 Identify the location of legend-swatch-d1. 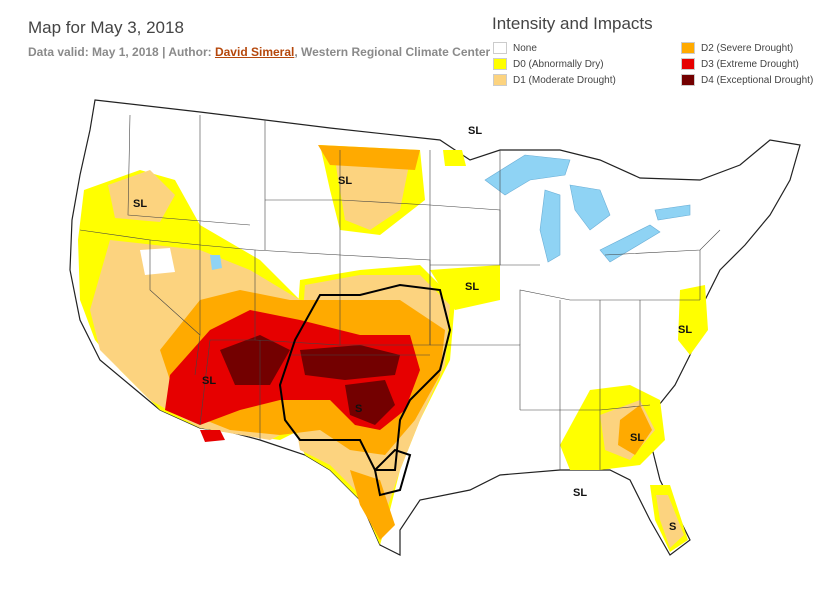
(500, 80).